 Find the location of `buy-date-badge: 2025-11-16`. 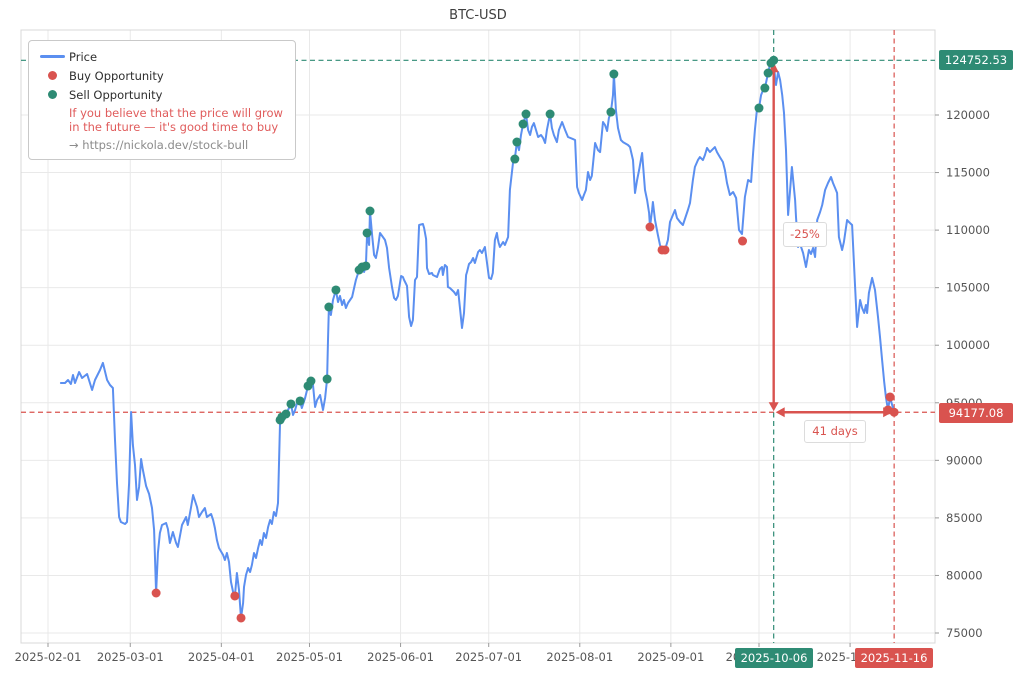

buy-date-badge: 2025-11-16 is located at coordinates (894, 658).